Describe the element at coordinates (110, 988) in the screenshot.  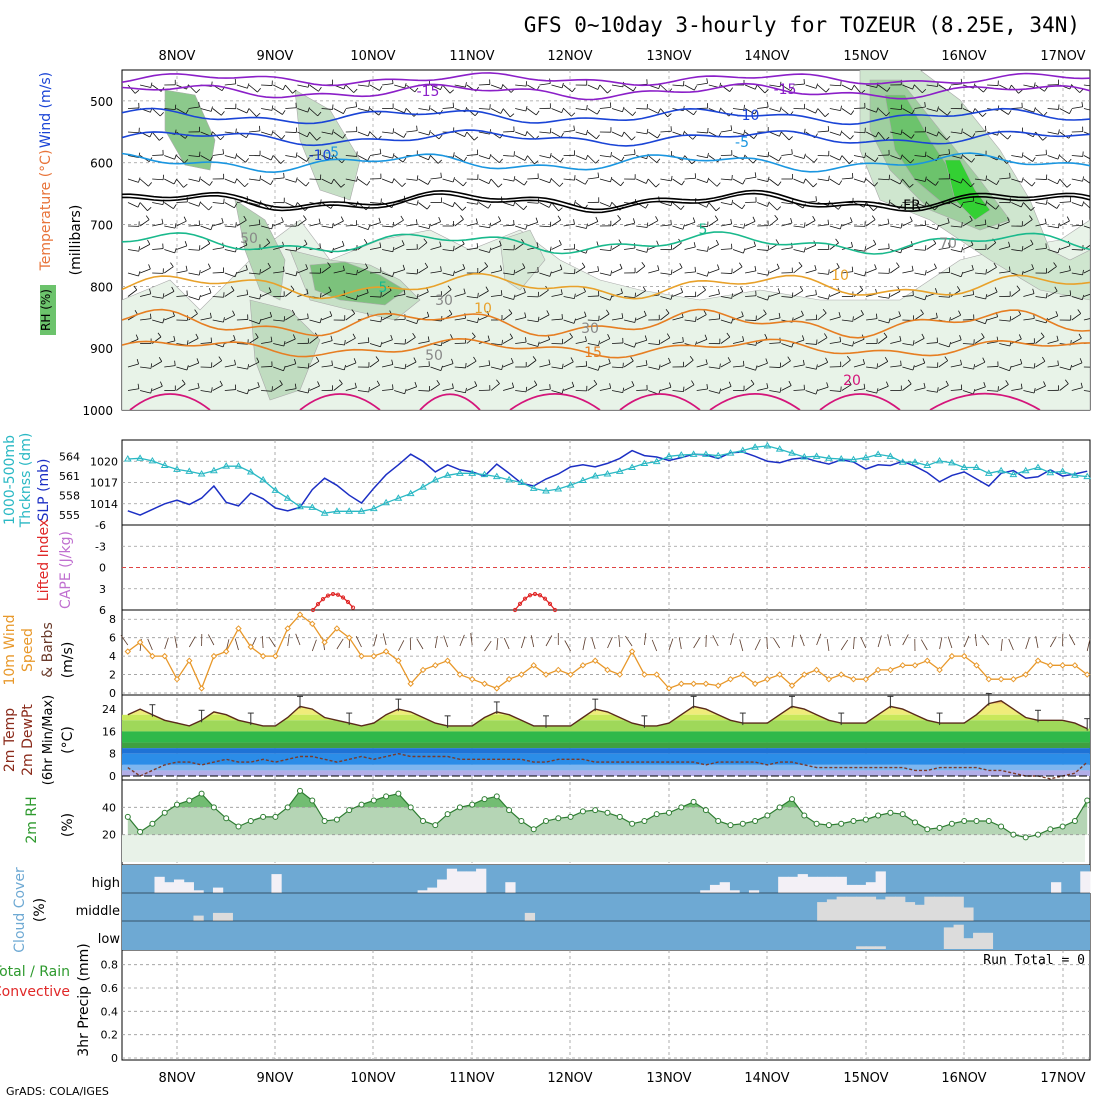
I see `precip-tick-label: 0.6` at that location.